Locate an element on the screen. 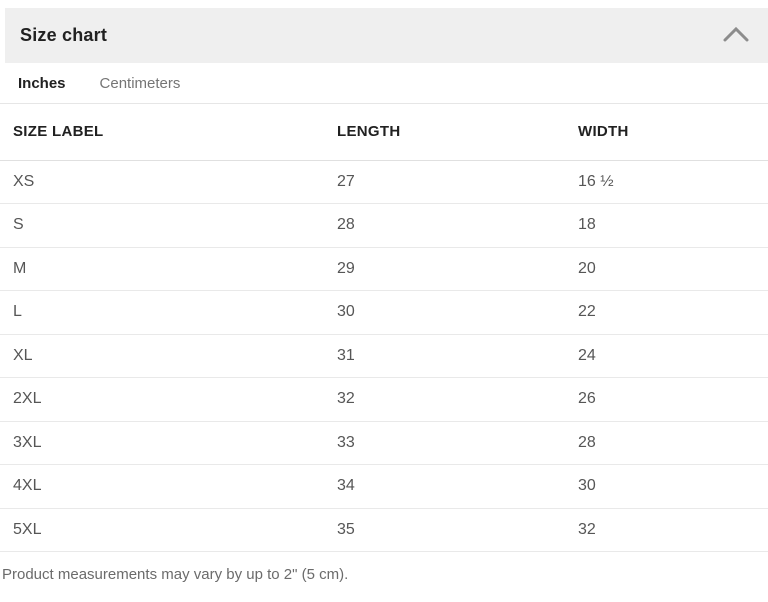 The width and height of the screenshot is (768, 602). table-row: 5XL 35 32 is located at coordinates (384, 530).